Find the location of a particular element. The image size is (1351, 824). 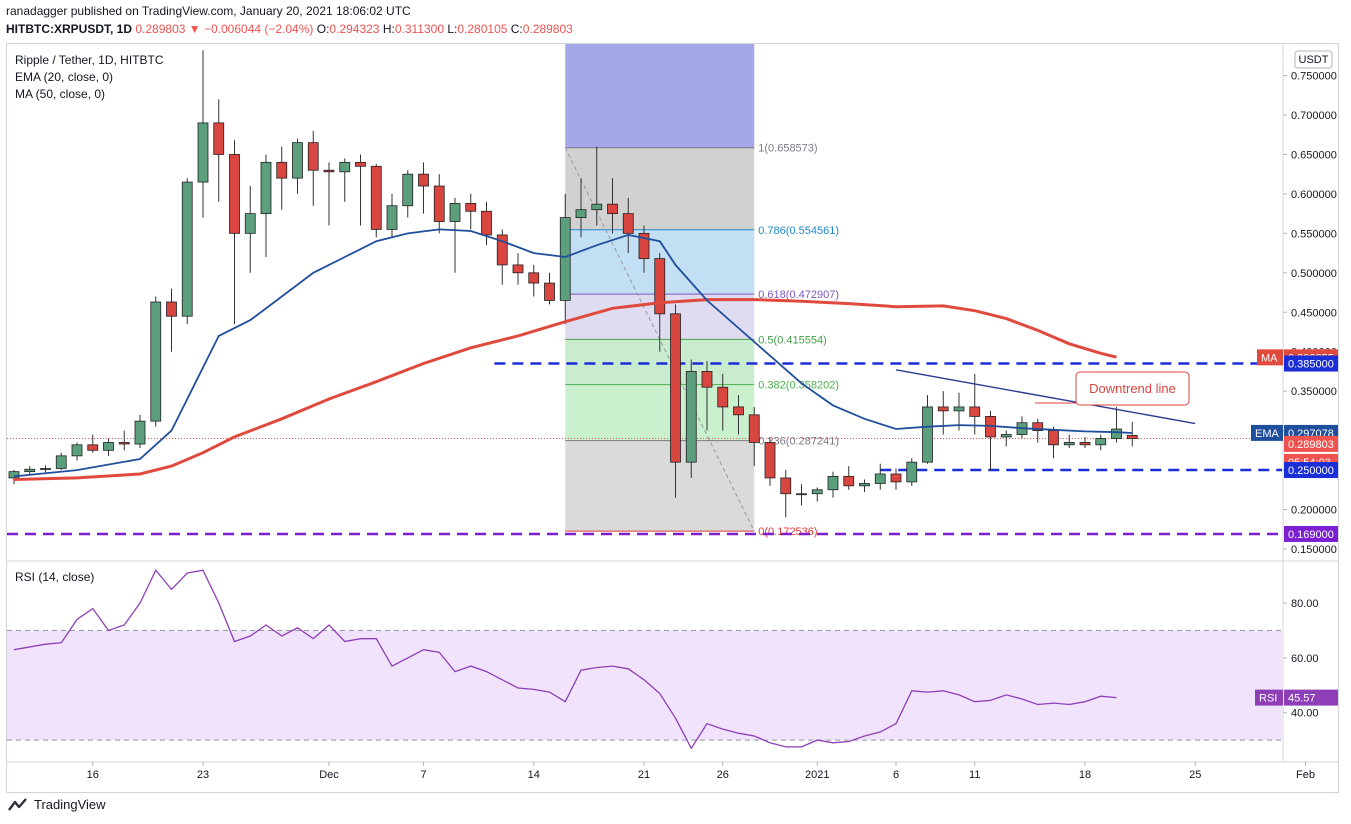

legend-rsi: RSI (14, close) is located at coordinates (54, 577).